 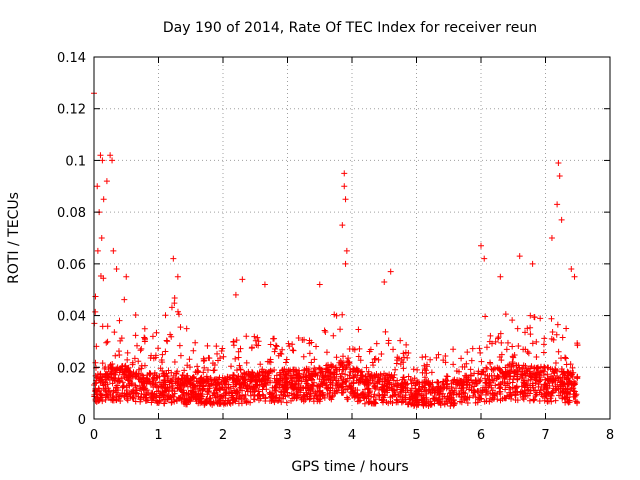 What do you see at coordinates (94, 435) in the screenshot?
I see `x-tick-label: 0` at bounding box center [94, 435].